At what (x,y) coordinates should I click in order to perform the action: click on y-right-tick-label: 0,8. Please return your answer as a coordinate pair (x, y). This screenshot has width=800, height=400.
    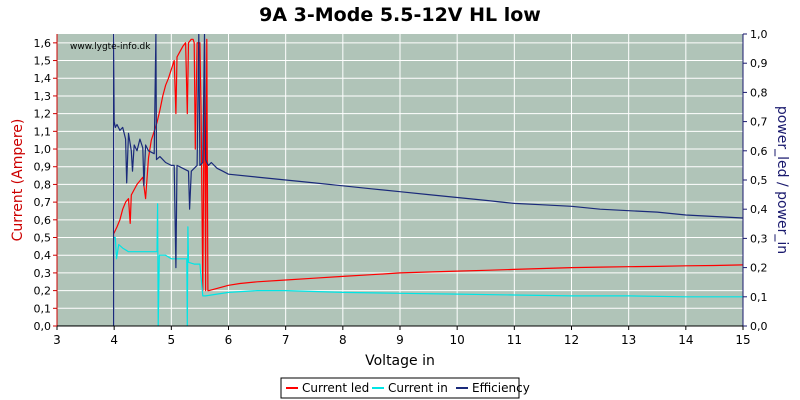
    Looking at the image, I should click on (759, 92).